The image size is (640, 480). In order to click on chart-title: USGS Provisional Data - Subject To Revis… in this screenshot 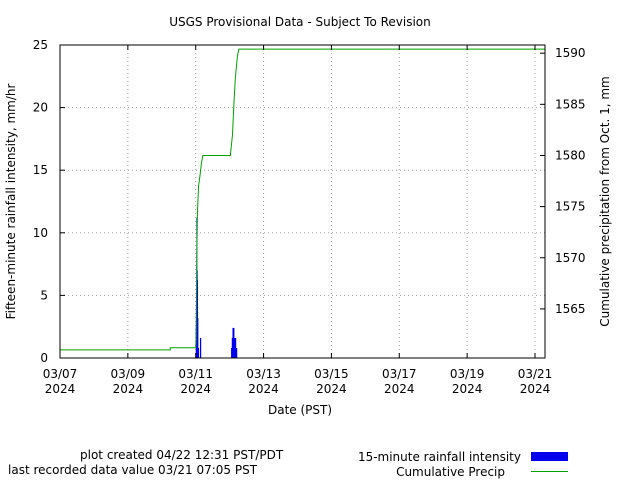, I will do `click(300, 22)`.